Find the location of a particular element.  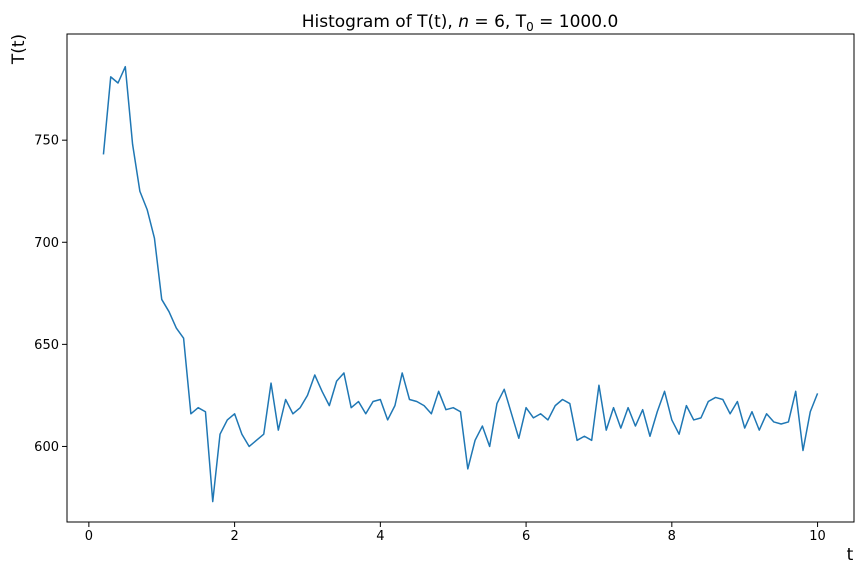

chart-title: Histogram of T(t), n = 6, T0 = 1000.0 is located at coordinates (460, 23).